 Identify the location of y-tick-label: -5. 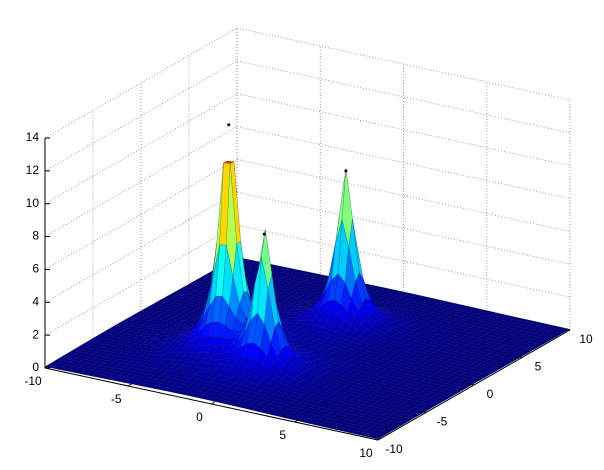
(442, 422).